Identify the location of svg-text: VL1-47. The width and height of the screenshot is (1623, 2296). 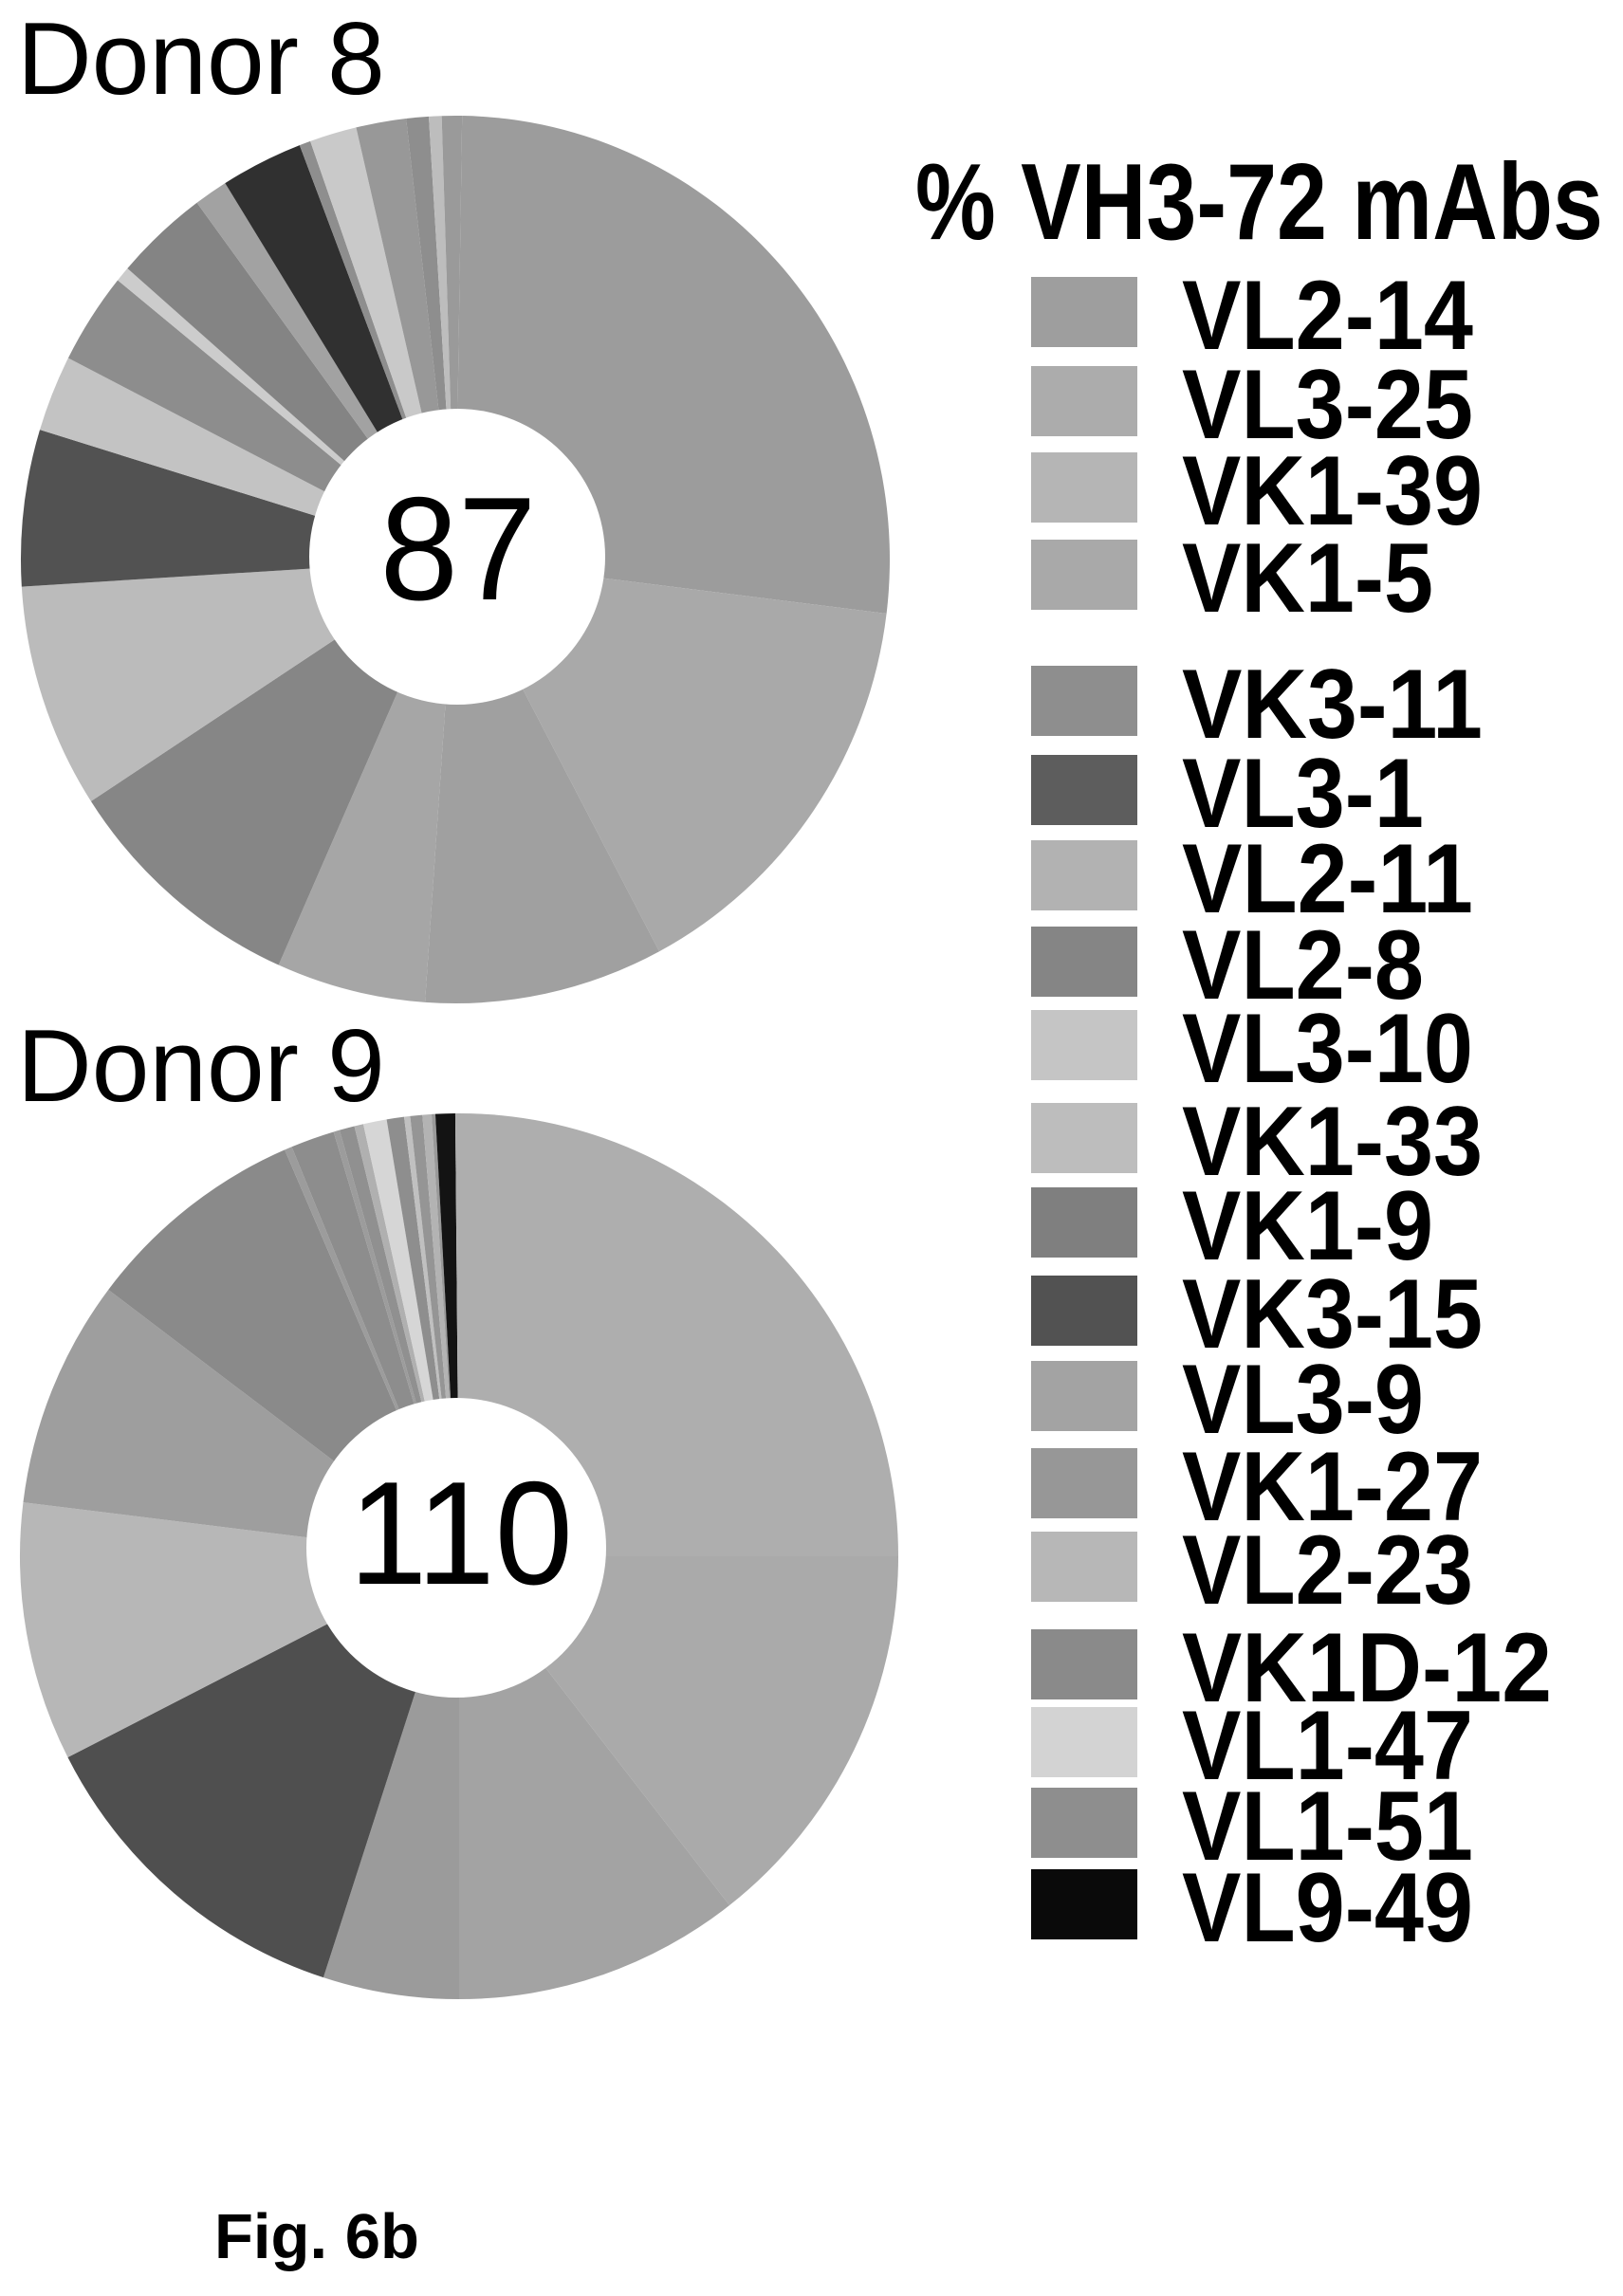
(1327, 1746).